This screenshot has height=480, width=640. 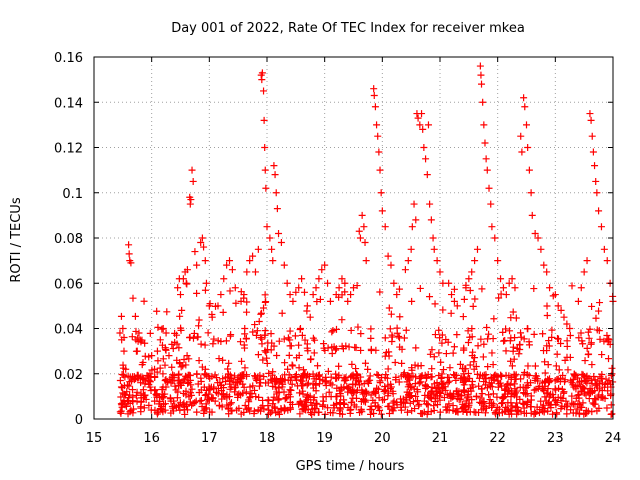 What do you see at coordinates (68, 239) in the screenshot?
I see `y-tick-label: 0.08` at bounding box center [68, 239].